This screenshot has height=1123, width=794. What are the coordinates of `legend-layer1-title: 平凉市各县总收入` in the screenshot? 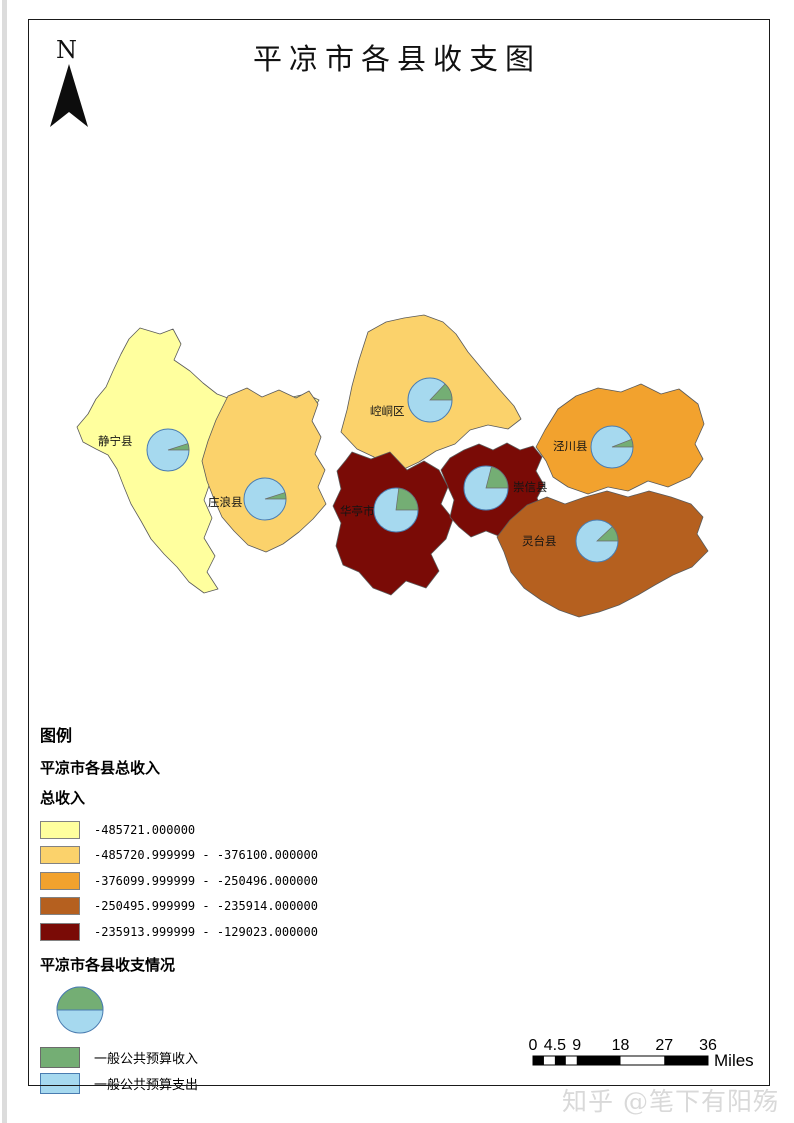 It's located at (100, 768).